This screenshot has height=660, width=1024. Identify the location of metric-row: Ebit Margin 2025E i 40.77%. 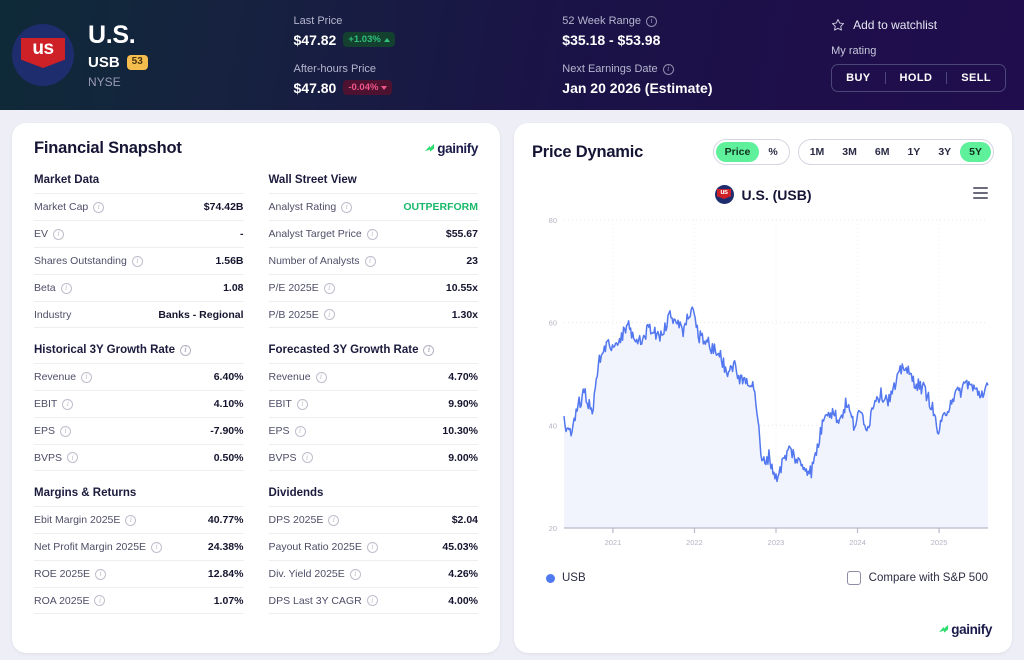
(139, 519).